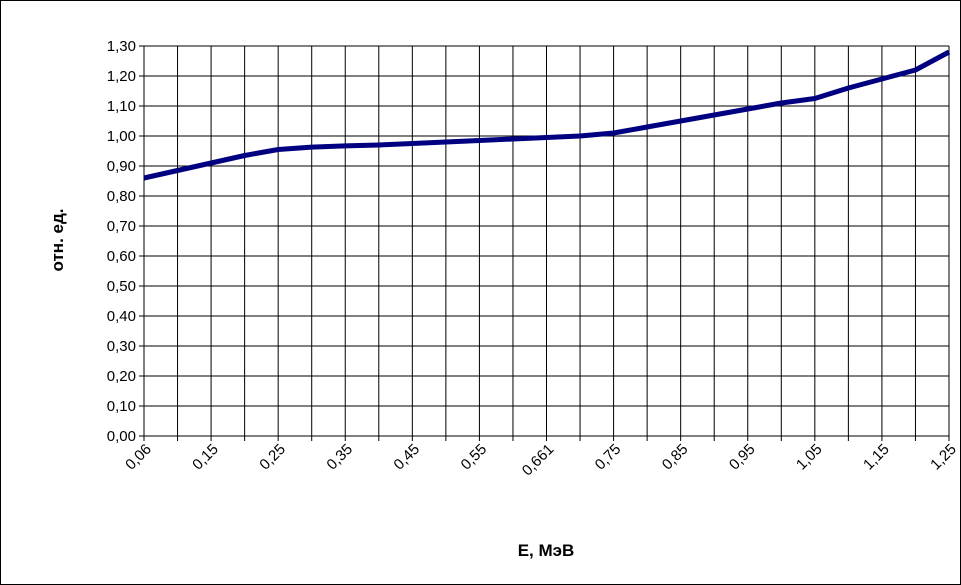  Describe the element at coordinates (339, 457) in the screenshot. I see `x-tick-label: 0,35` at that location.